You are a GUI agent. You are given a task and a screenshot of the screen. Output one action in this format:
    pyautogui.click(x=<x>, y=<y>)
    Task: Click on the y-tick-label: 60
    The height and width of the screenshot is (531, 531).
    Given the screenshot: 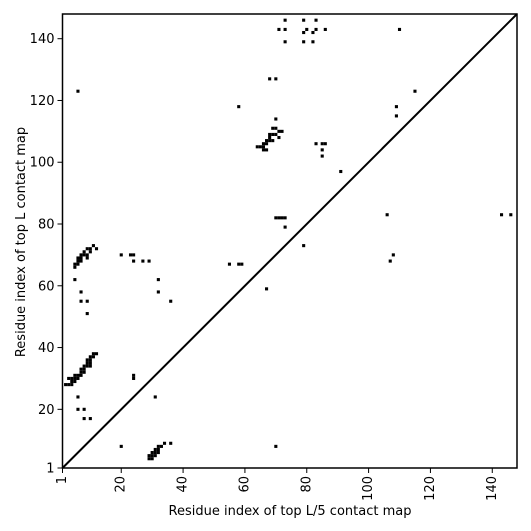 What is the action you would take?
    pyautogui.click(x=46, y=286)
    